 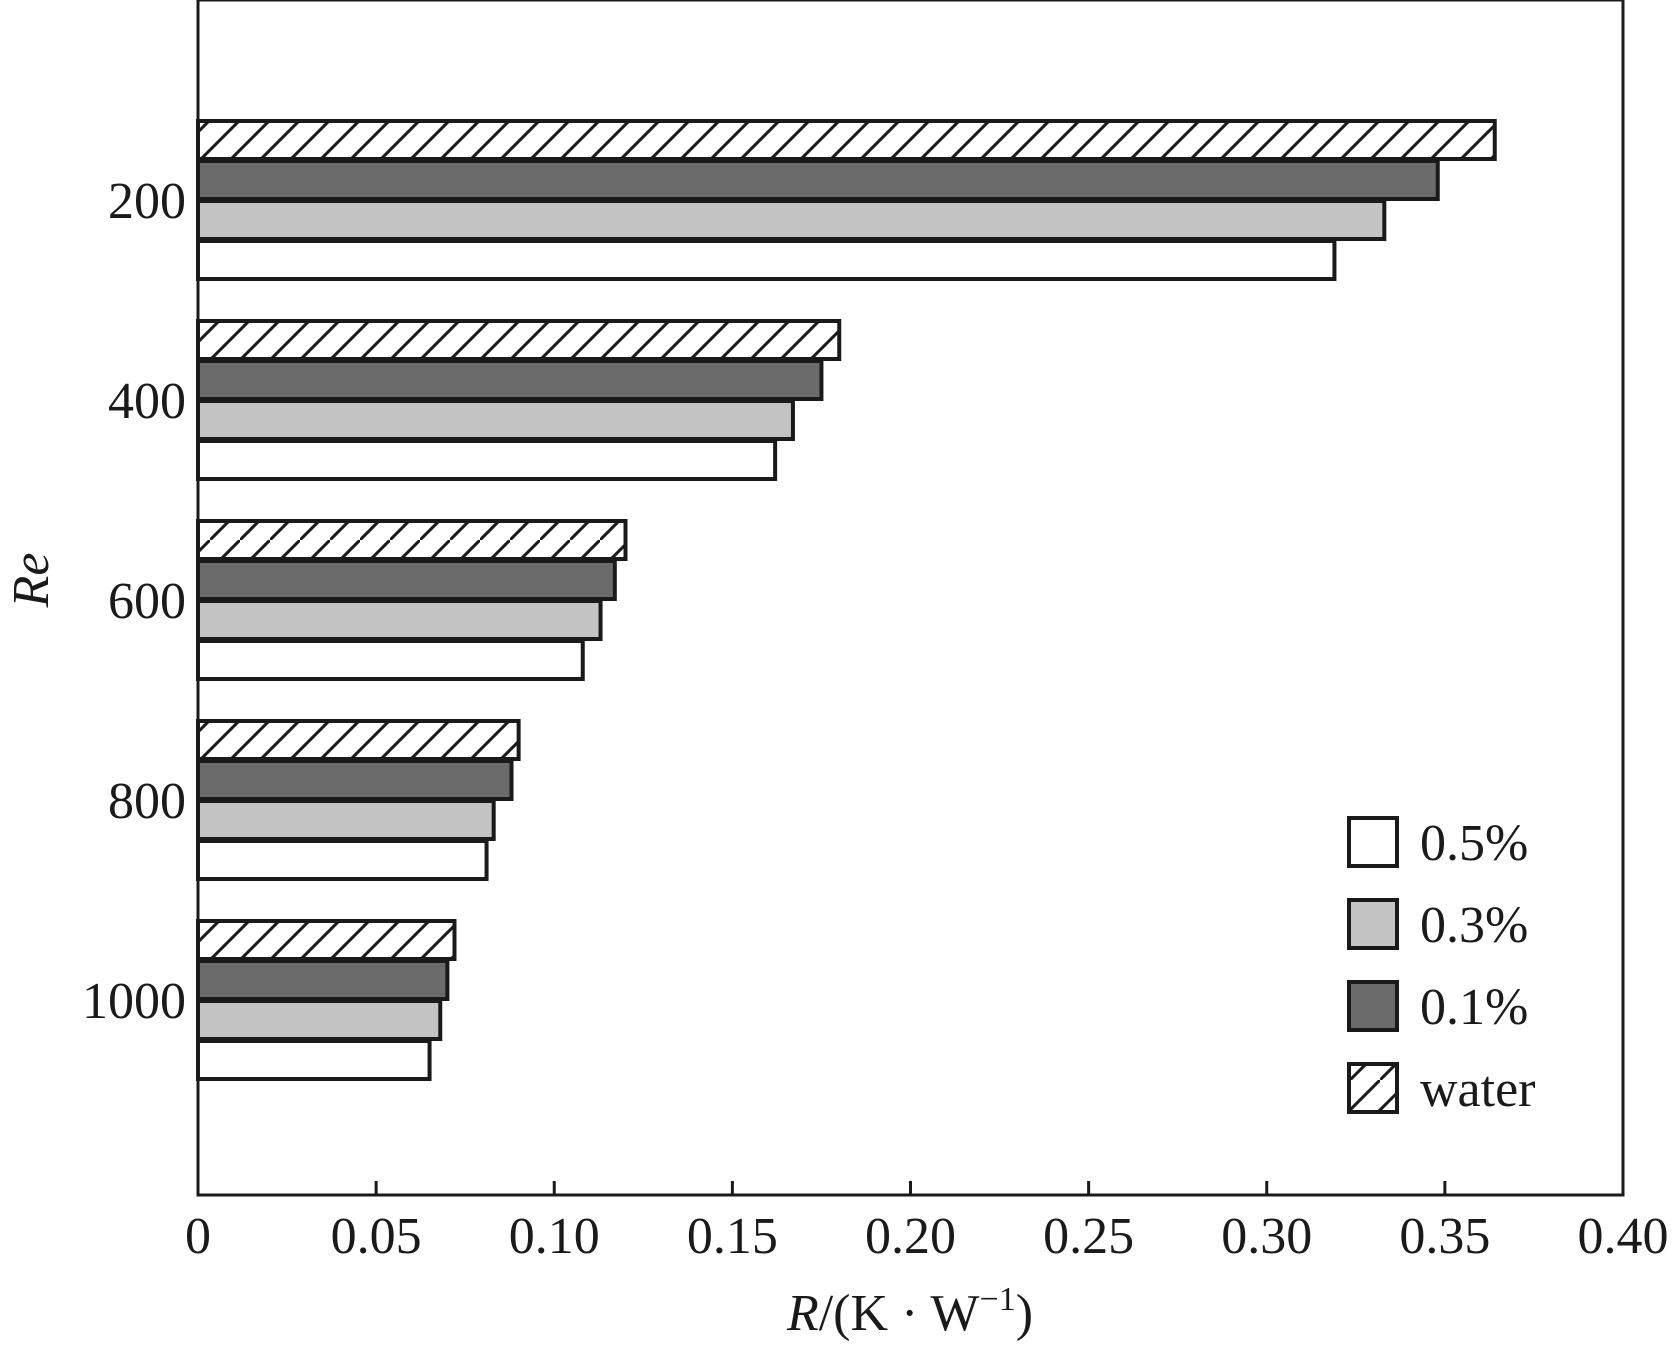 What do you see at coordinates (910, 1236) in the screenshot?
I see `x-tick-label-0.20: 0.20` at bounding box center [910, 1236].